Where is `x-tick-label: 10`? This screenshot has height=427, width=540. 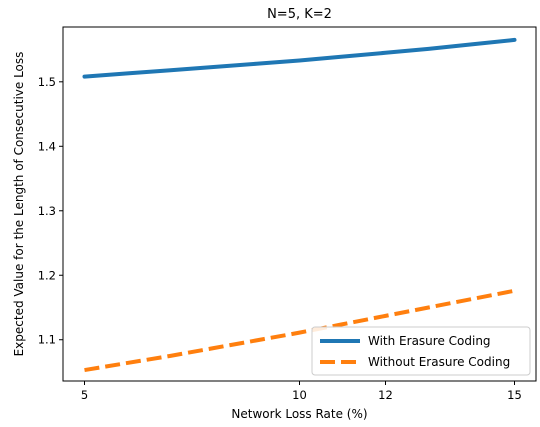
x-tick-label: 10 is located at coordinates (299, 395).